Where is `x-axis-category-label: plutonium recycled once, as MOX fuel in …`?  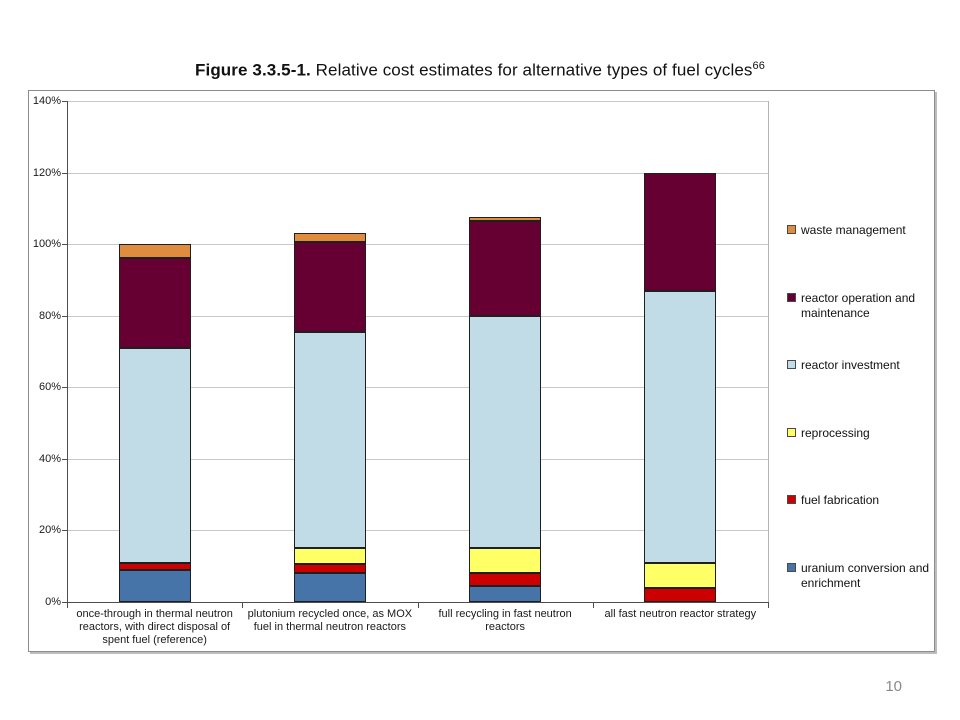
x-axis-category-label: plutonium recycled once, as MOX fuel in … is located at coordinates (330, 621).